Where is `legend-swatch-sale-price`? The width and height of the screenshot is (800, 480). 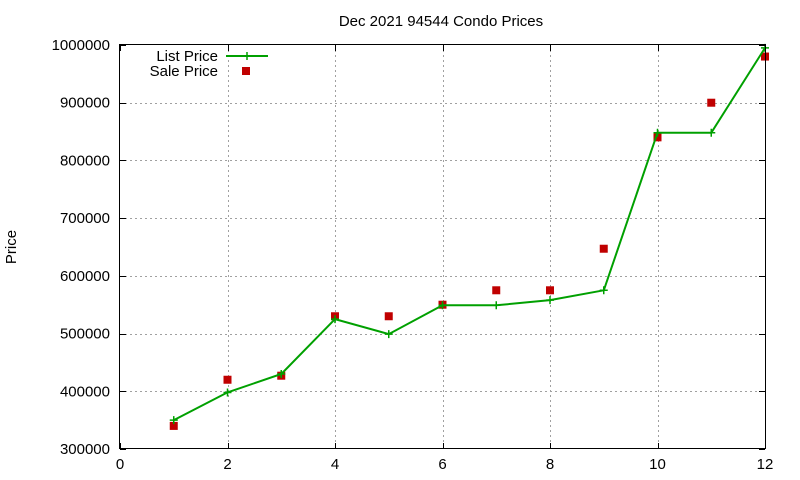 legend-swatch-sale-price is located at coordinates (246, 71).